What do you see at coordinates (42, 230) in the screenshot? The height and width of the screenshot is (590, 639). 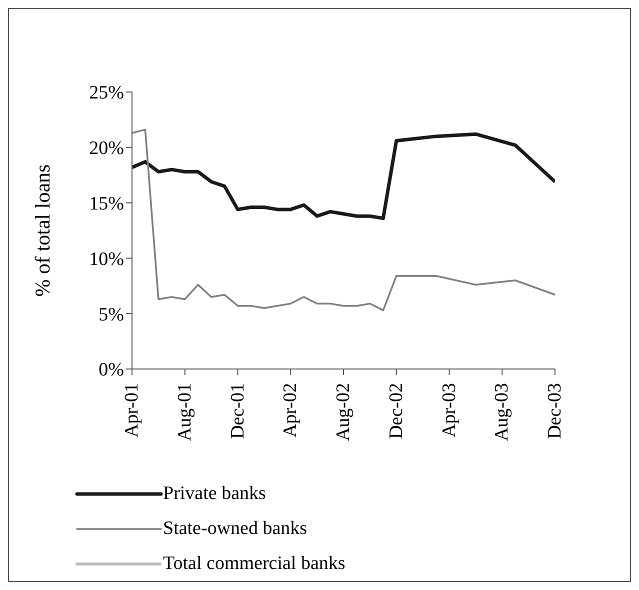 I see `y-axis-title: % of total loans` at bounding box center [42, 230].